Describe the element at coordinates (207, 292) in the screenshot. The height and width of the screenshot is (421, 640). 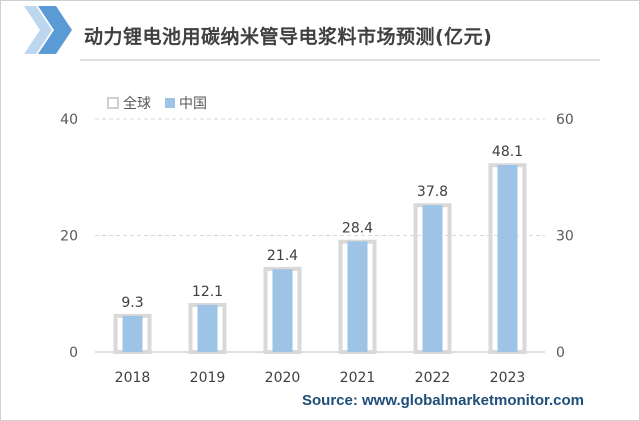
I see `data-label-global-2019: 12.1` at that location.